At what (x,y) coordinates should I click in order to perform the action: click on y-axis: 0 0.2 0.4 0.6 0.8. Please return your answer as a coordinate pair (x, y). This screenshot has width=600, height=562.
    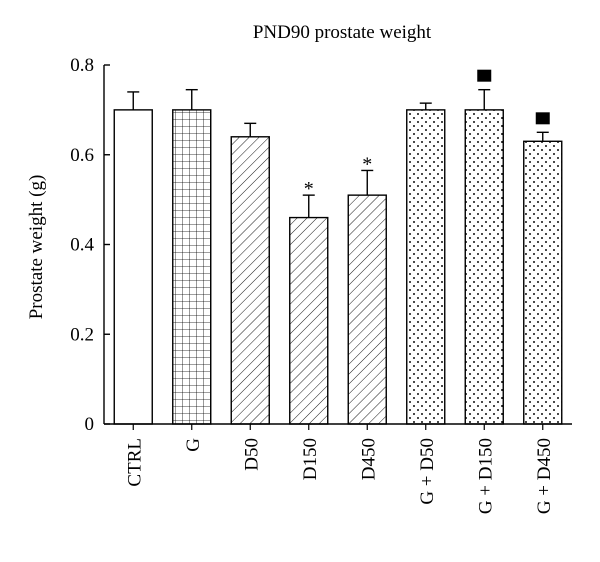
    Looking at the image, I should click on (90, 245).